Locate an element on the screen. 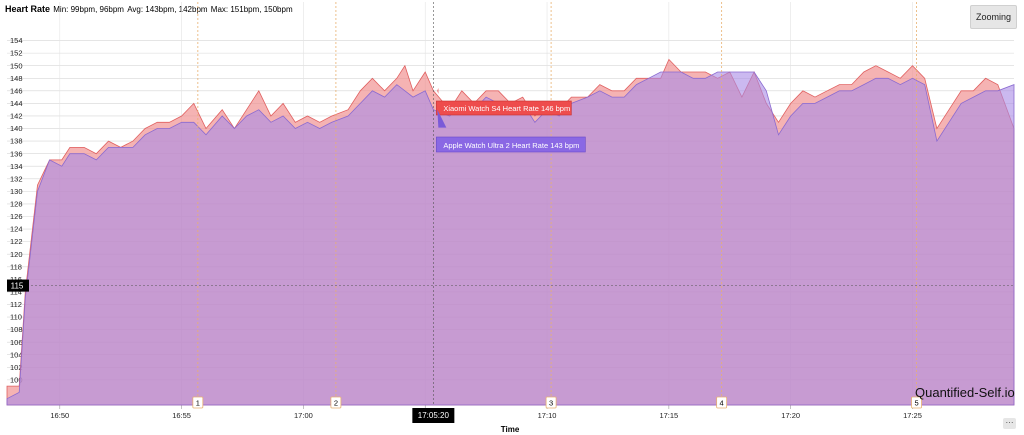 Image resolution: width=1024 pixels, height=435 pixels. brand-watermark: Quantified-Self.io is located at coordinates (965, 392).